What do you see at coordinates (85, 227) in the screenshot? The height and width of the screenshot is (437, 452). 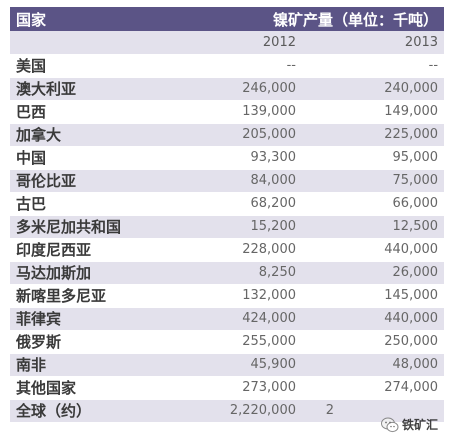 I see `country-name: 多米尼加共和国` at bounding box center [85, 227].